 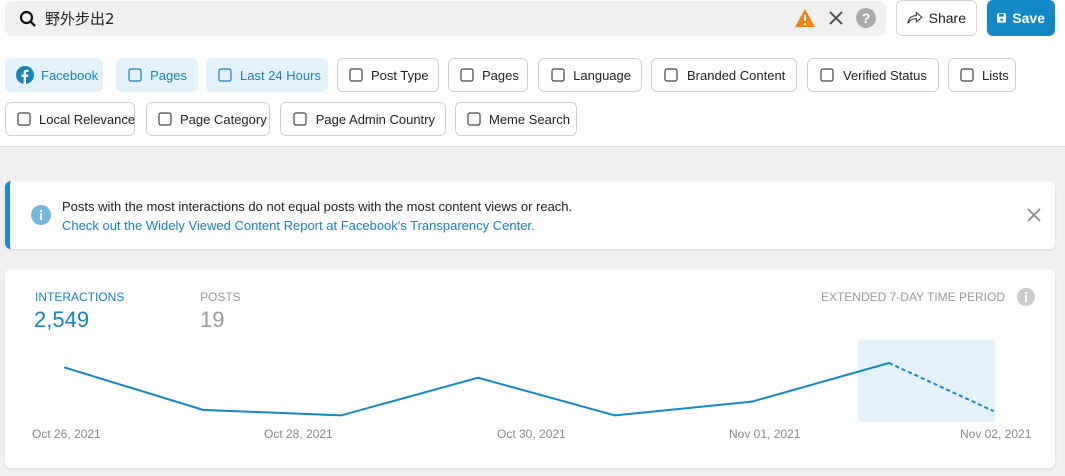 I want to click on filter-label: Page Admin Country, so click(x=375, y=119).